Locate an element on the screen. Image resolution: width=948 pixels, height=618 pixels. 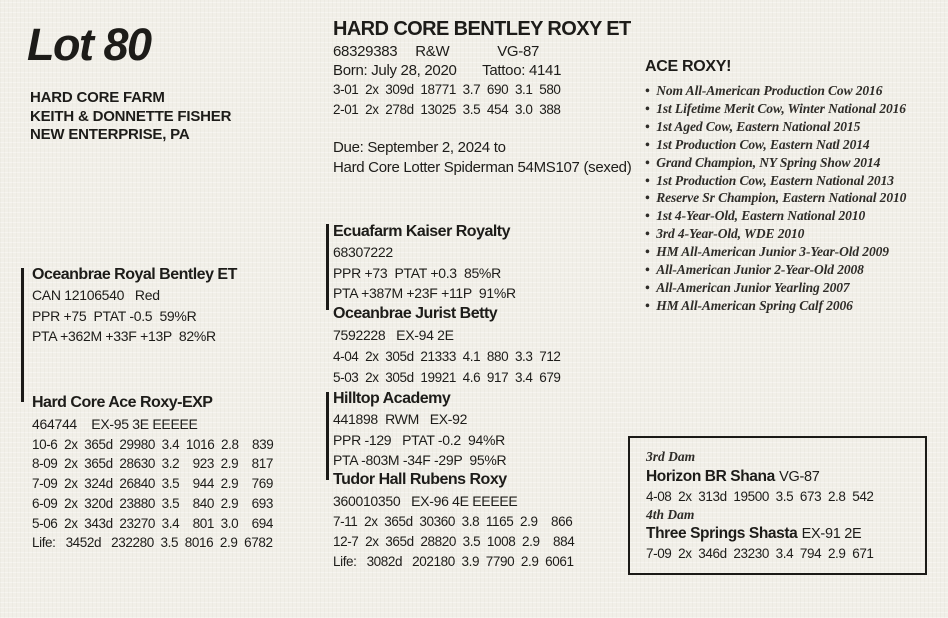
third-dam-label: 3rd Dam is located at coordinates (671, 456).